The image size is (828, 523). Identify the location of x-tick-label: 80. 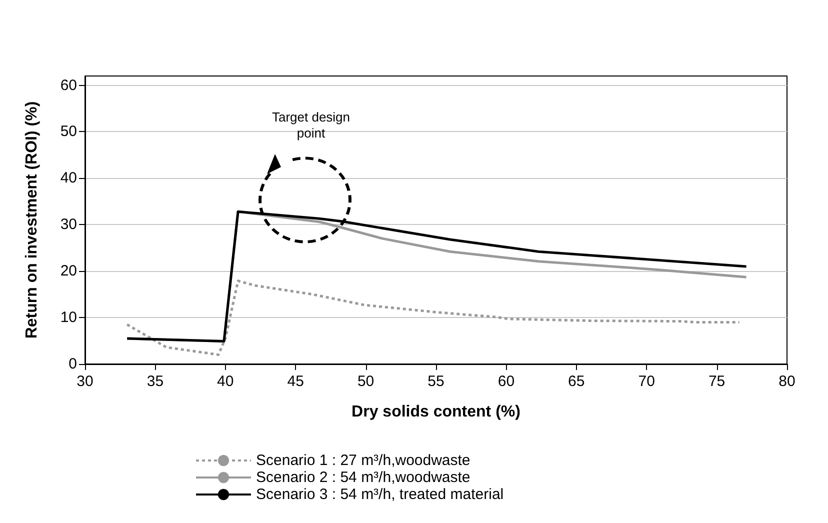
(787, 381).